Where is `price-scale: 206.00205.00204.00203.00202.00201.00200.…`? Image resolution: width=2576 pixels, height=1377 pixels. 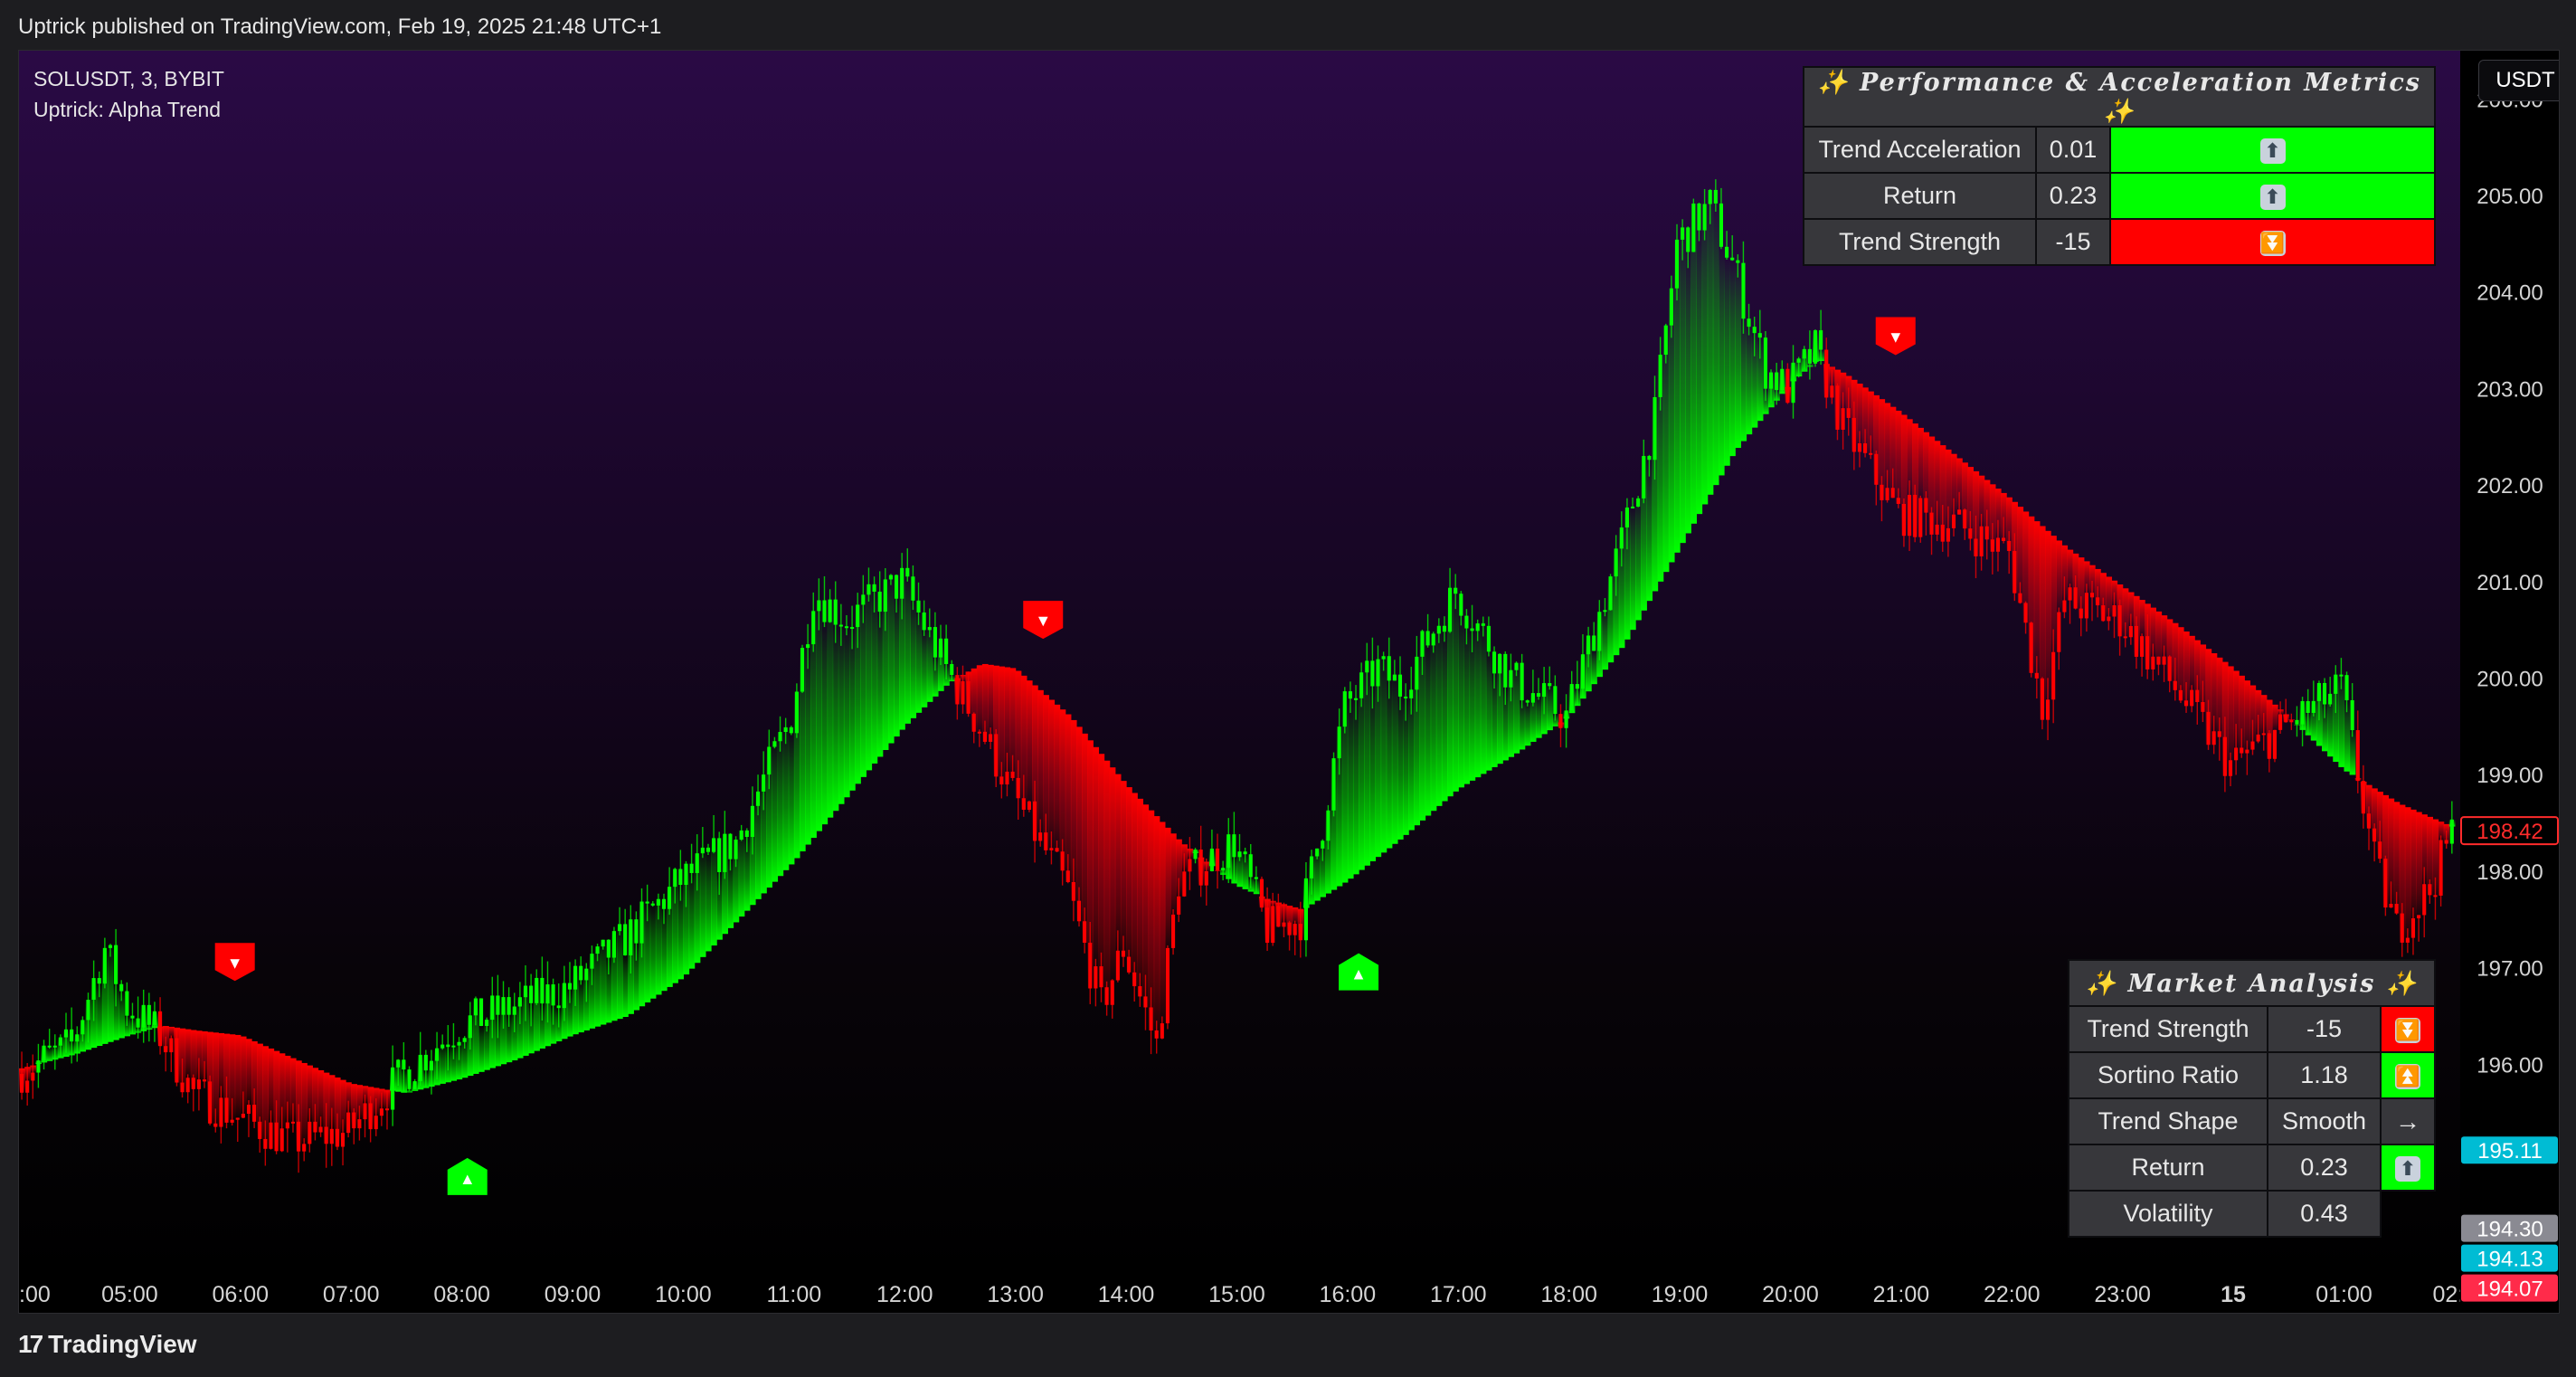 price-scale: 206.00205.00204.00203.00202.00201.00200.… is located at coordinates (2509, 682).